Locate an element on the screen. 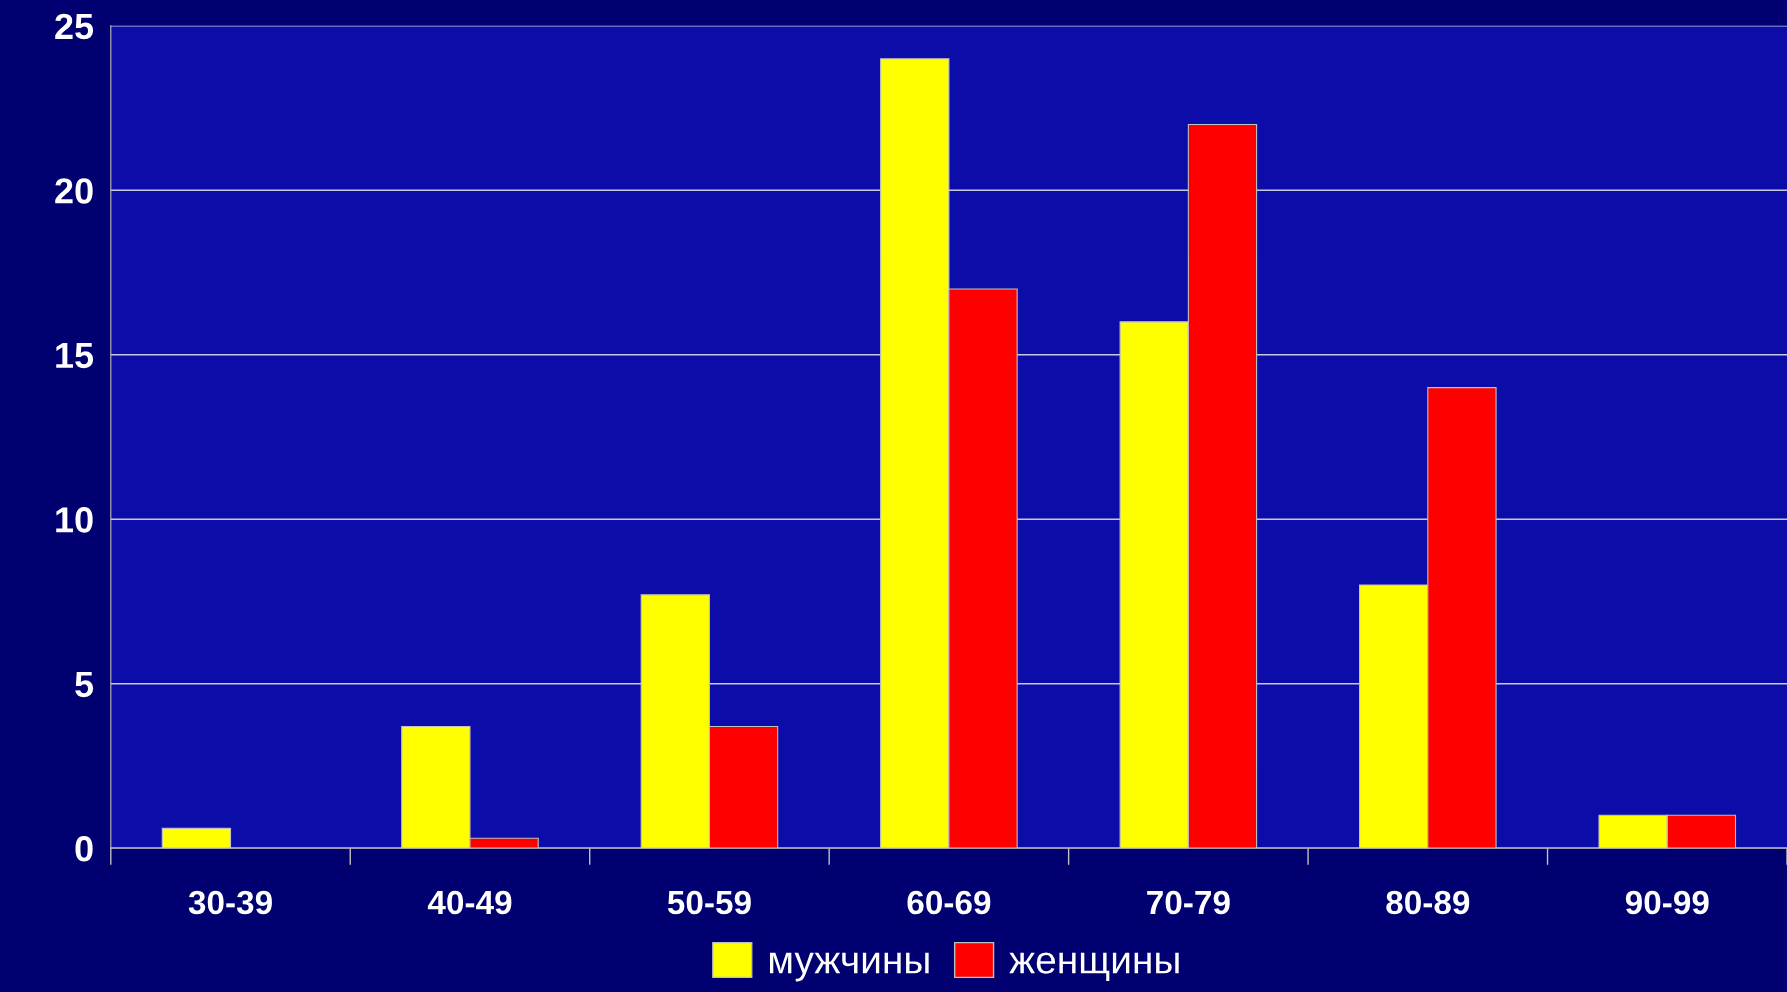  y-tick-label: 15 is located at coordinates (75, 355).